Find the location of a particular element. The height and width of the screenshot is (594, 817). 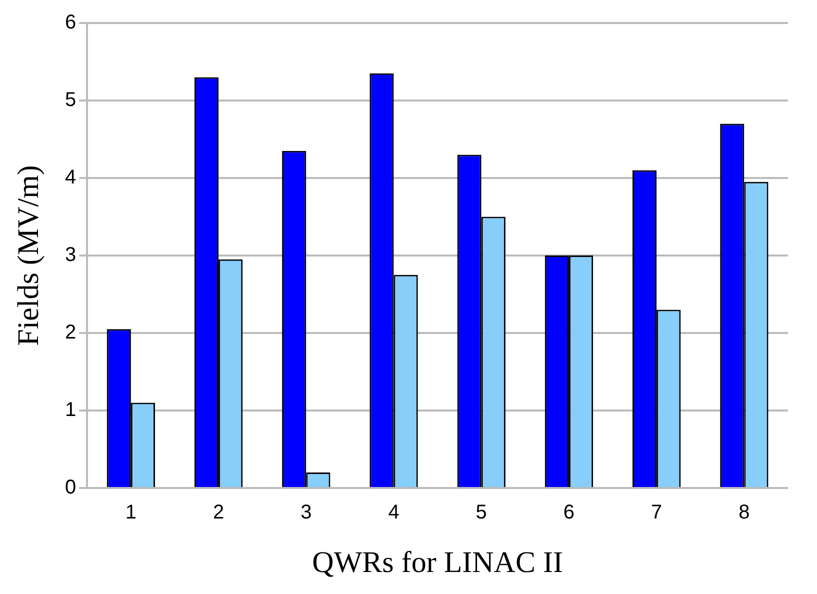

y-tick-label: 6 is located at coordinates (70, 23).